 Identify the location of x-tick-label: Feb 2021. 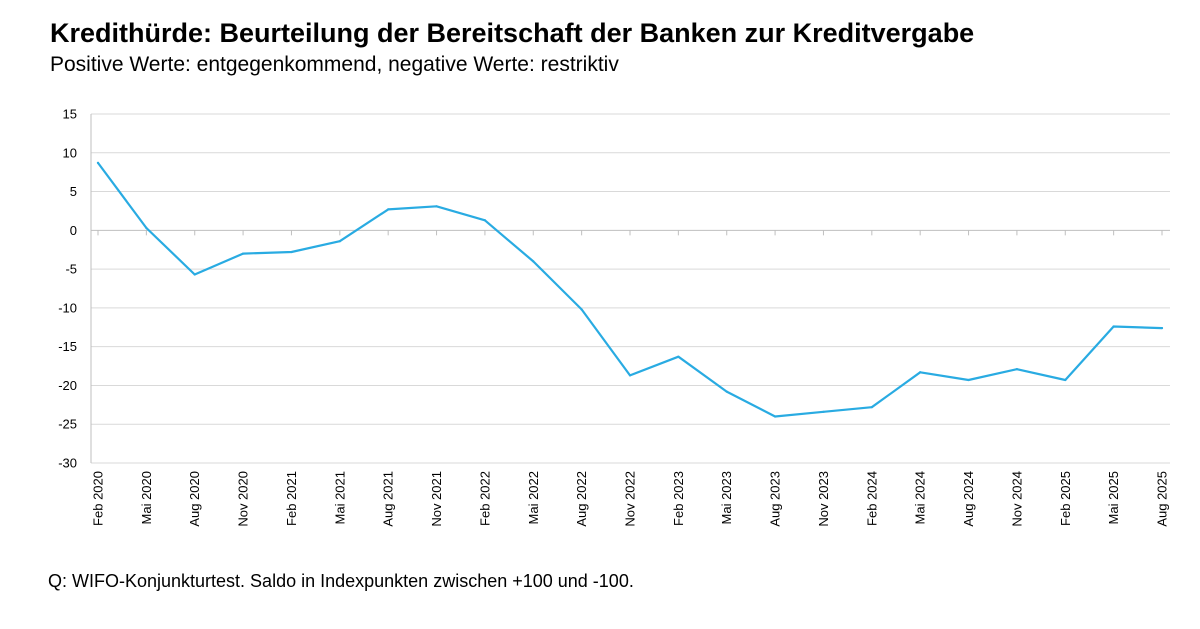
(291, 498).